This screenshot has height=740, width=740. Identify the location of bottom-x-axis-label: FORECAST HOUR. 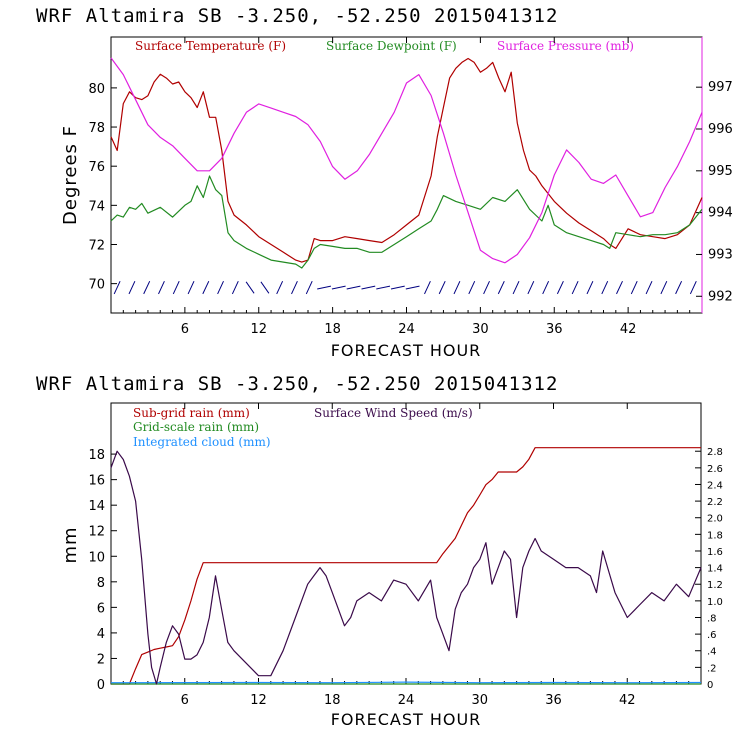
(406, 719).